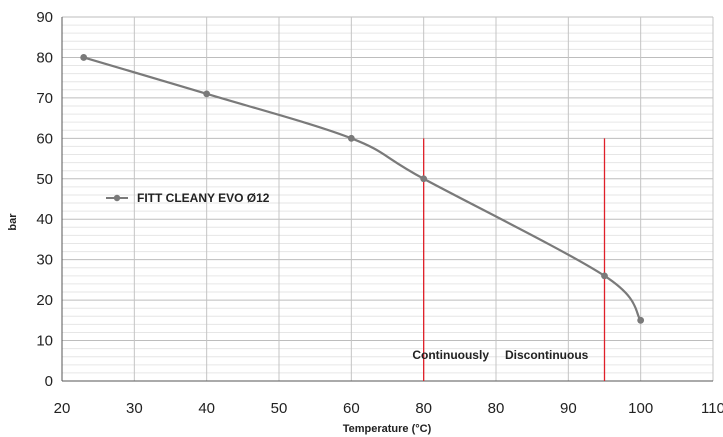 This screenshot has height=437, width=723. Describe the element at coordinates (44, 260) in the screenshot. I see `y-tick-label: 30` at that location.